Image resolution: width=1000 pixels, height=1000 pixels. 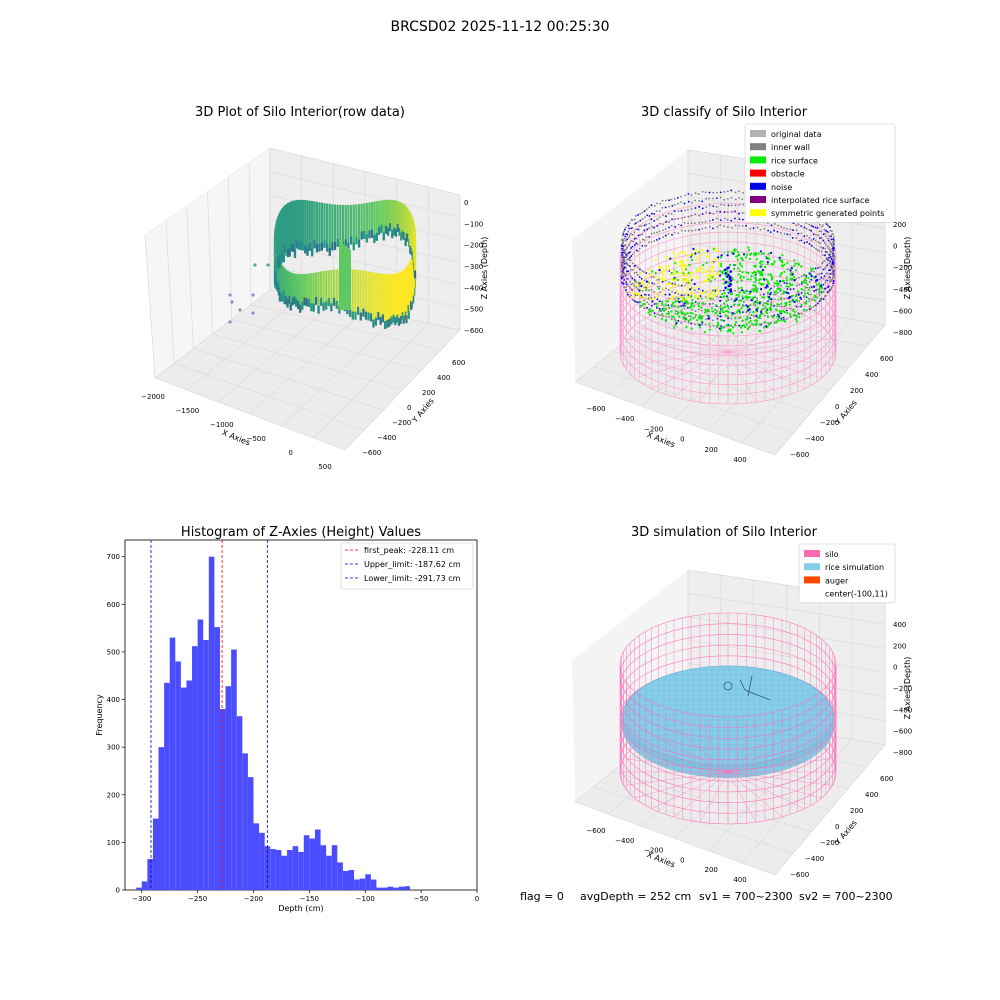 What do you see at coordinates (305, 896) in the screenshot?
I see `histogram-x-ticks: −300 −250 −200 −150 −100 −50 0` at bounding box center [305, 896].